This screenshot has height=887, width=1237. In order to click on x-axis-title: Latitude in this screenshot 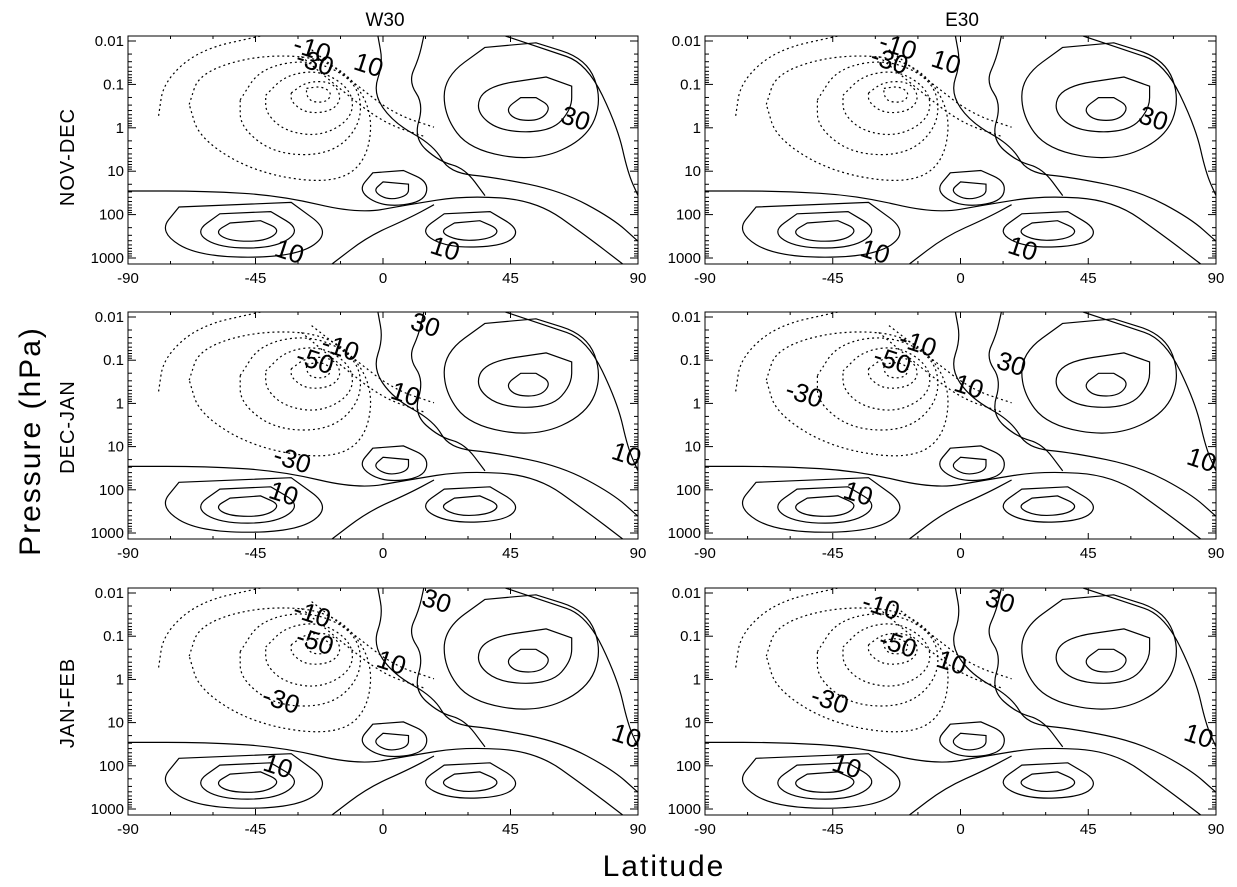, I will do `click(664, 866)`.